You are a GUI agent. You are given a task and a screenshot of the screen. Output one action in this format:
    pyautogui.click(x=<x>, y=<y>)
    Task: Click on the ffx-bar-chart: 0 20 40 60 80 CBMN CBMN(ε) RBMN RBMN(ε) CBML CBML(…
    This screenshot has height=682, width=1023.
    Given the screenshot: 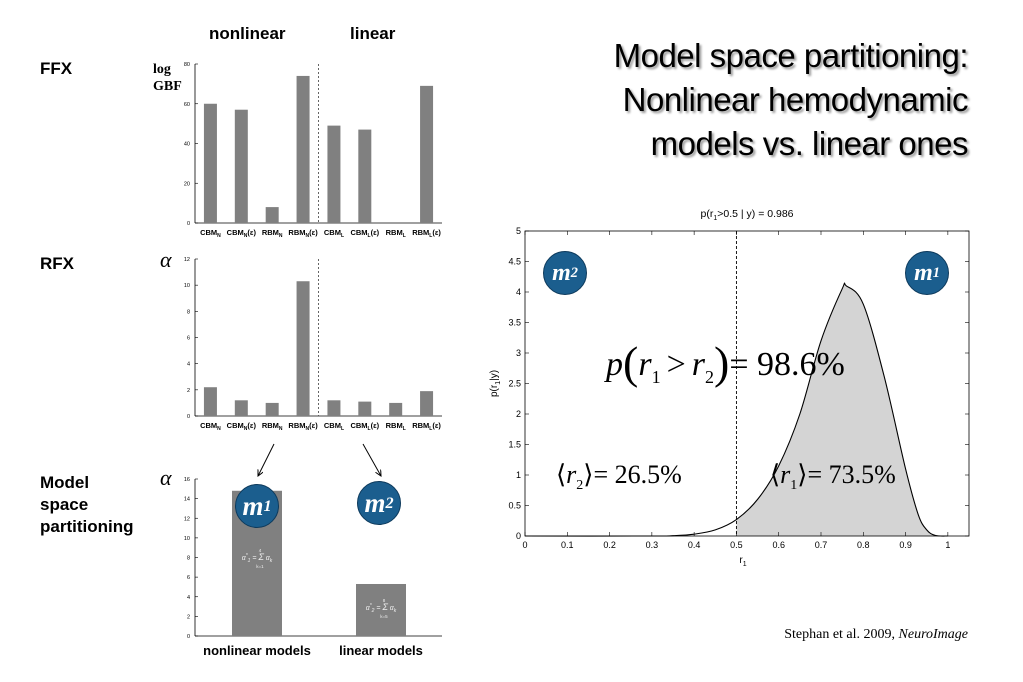 What is the action you would take?
    pyautogui.click(x=313, y=150)
    